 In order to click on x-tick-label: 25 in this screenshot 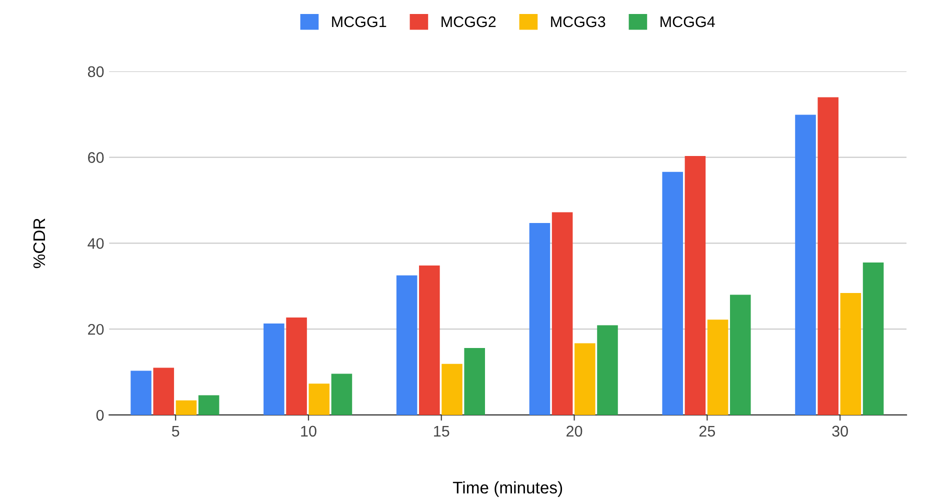, I will do `click(707, 431)`.